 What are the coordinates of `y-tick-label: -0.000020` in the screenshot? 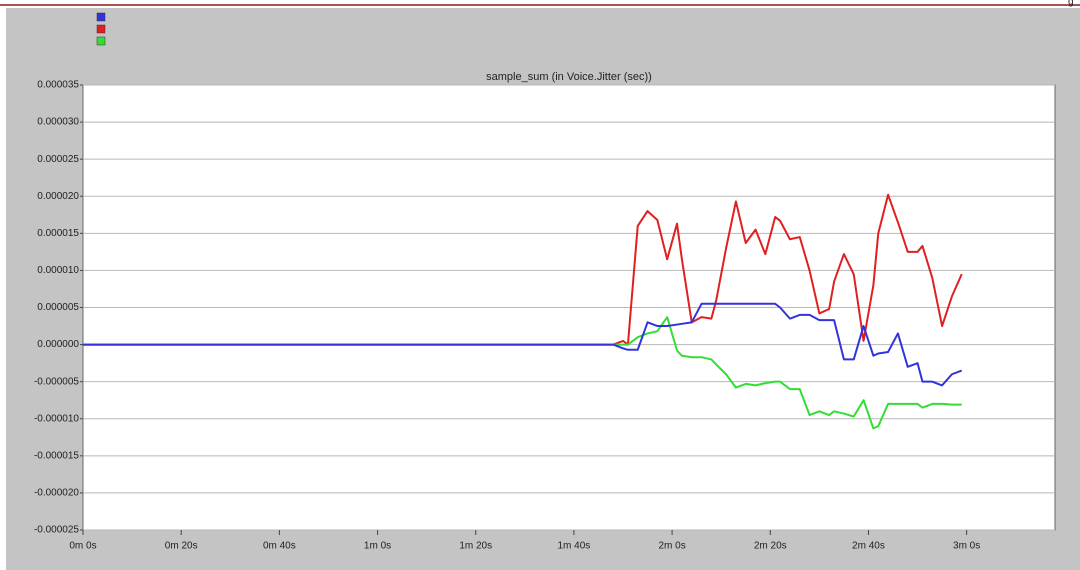 It's located at (56, 493).